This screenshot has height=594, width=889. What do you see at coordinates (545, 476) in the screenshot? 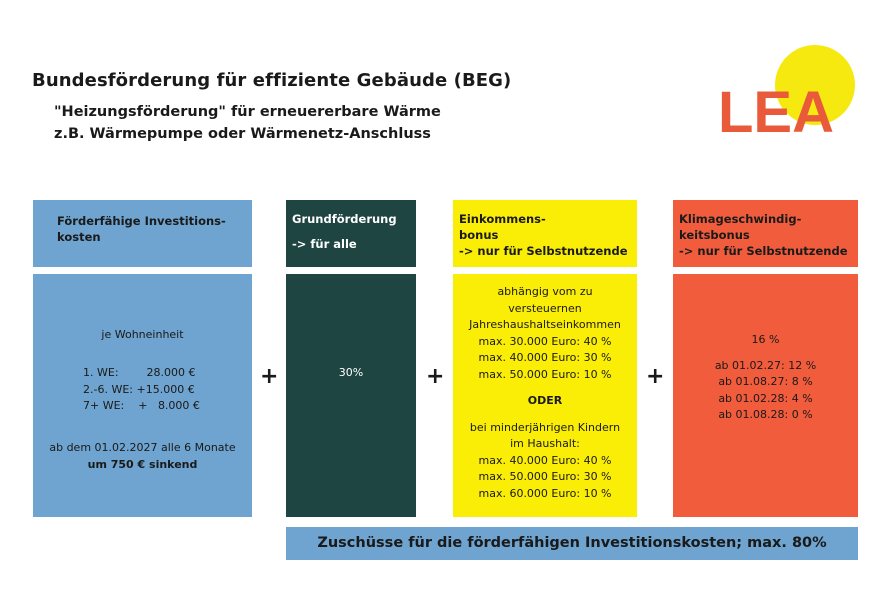
I see `body-text: max. 50.000 Euro: 30 %` at bounding box center [545, 476].